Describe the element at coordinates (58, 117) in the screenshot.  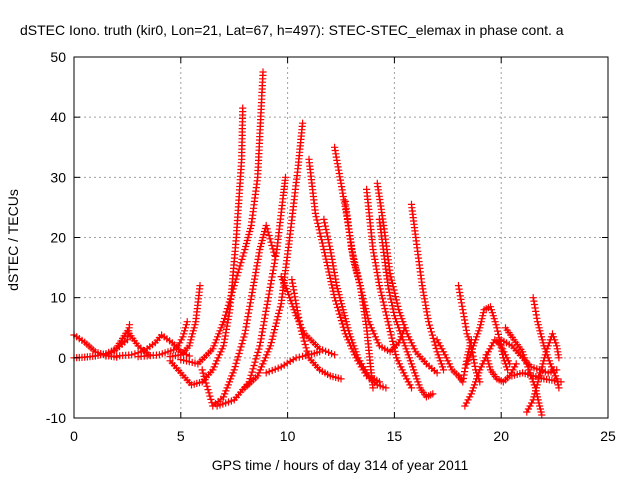
I see `y-tick-label-5: 40` at that location.